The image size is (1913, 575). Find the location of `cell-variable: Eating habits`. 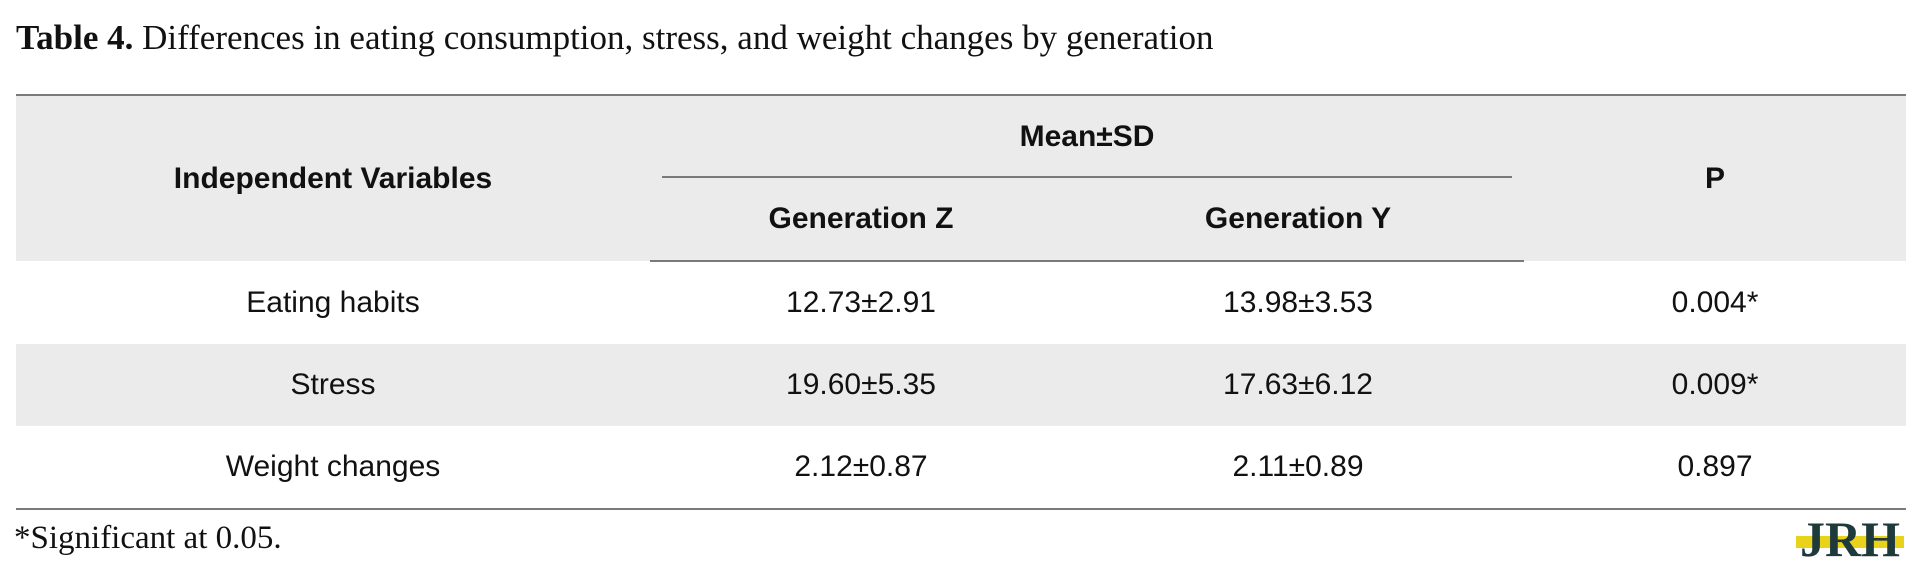

cell-variable: Eating habits is located at coordinates (333, 302).